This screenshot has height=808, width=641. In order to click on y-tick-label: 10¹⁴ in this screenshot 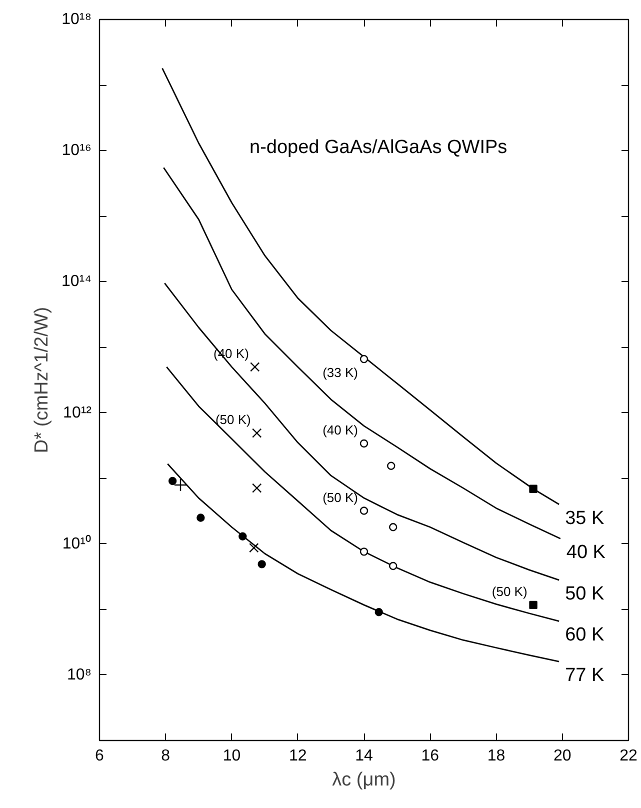, I will do `click(77, 281)`.